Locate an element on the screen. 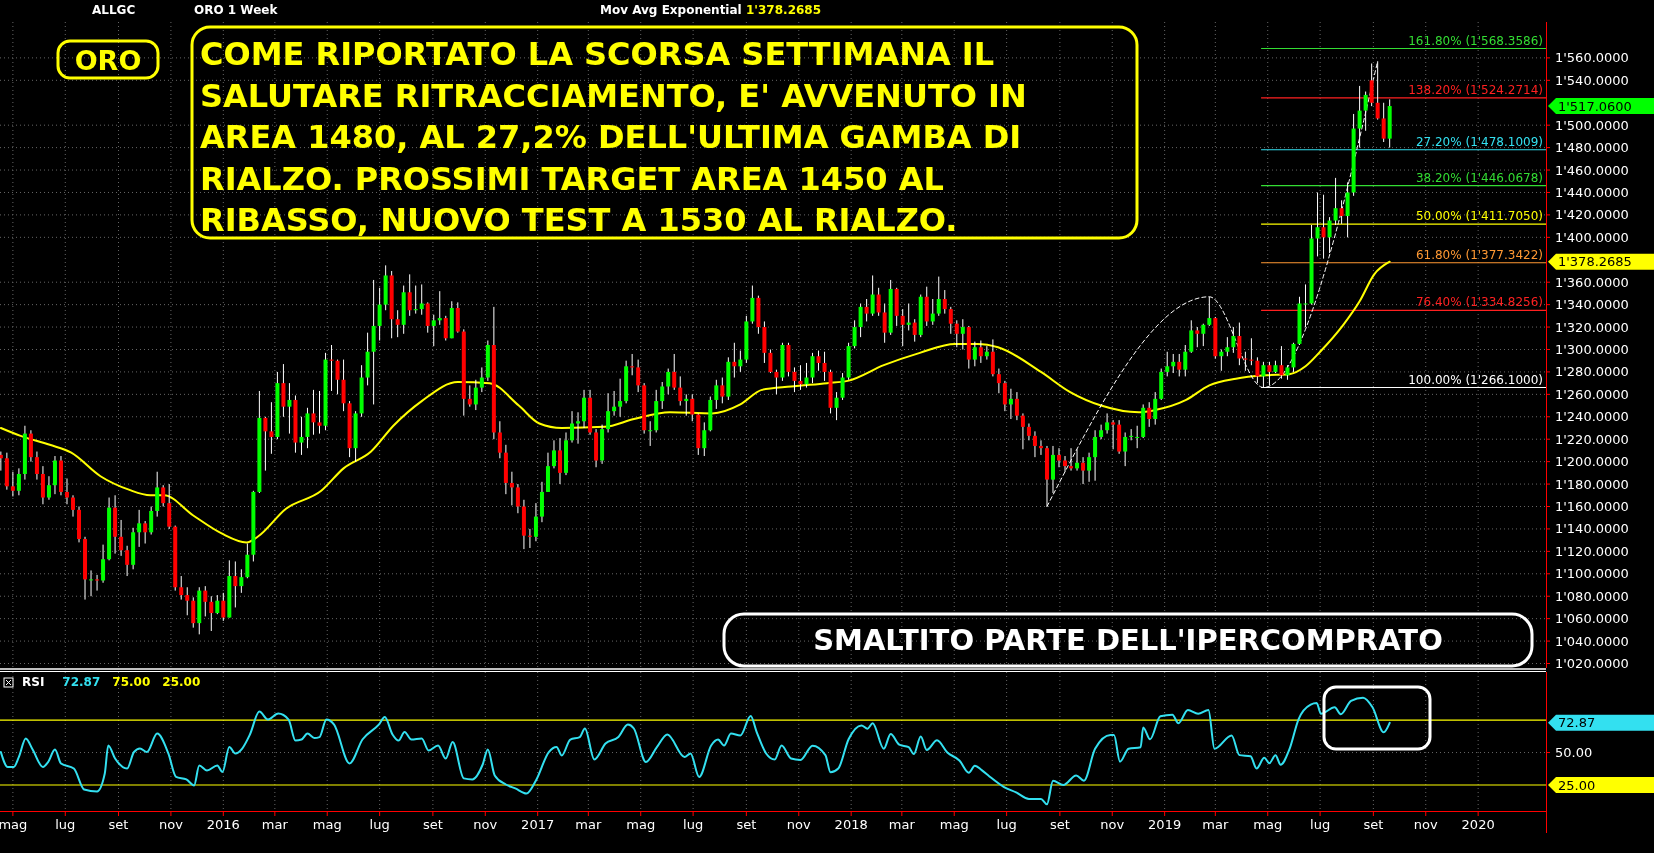  ref-line-label: 75.00 is located at coordinates (131, 682).